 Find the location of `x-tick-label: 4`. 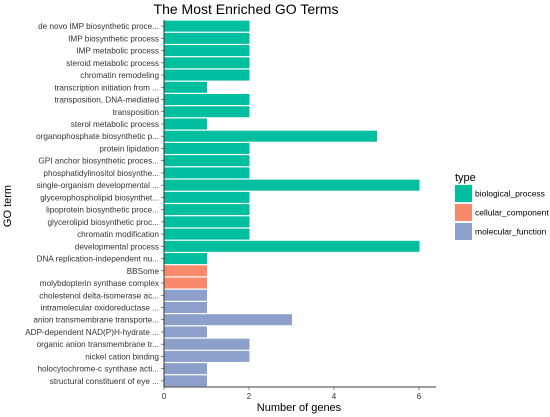

x-tick-label: 4 is located at coordinates (334, 396).